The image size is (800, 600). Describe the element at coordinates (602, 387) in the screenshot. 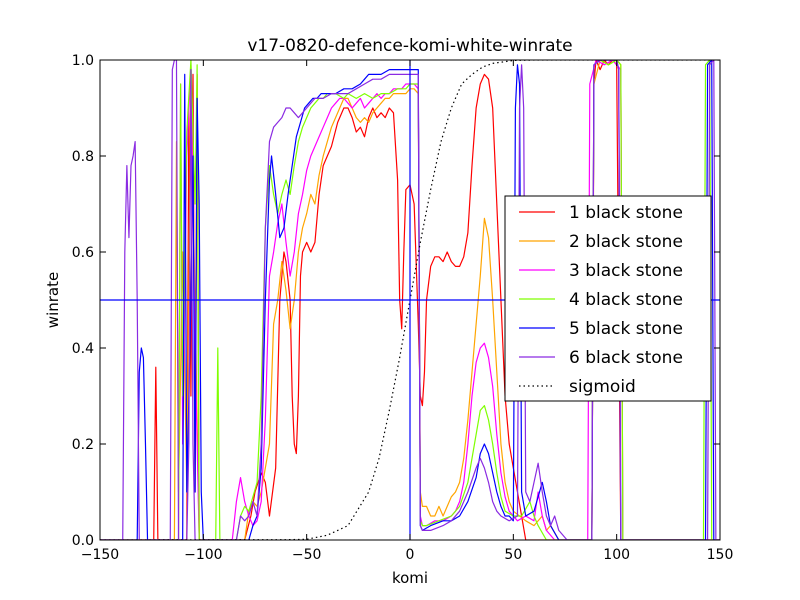

I see `legend-entry-label: sigmoid` at that location.